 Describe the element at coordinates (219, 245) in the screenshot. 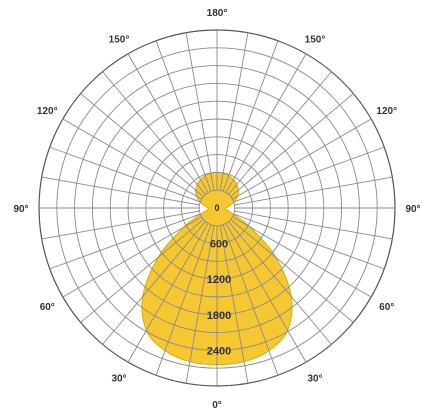

I see `radial-tick-label-600: 600` at that location.